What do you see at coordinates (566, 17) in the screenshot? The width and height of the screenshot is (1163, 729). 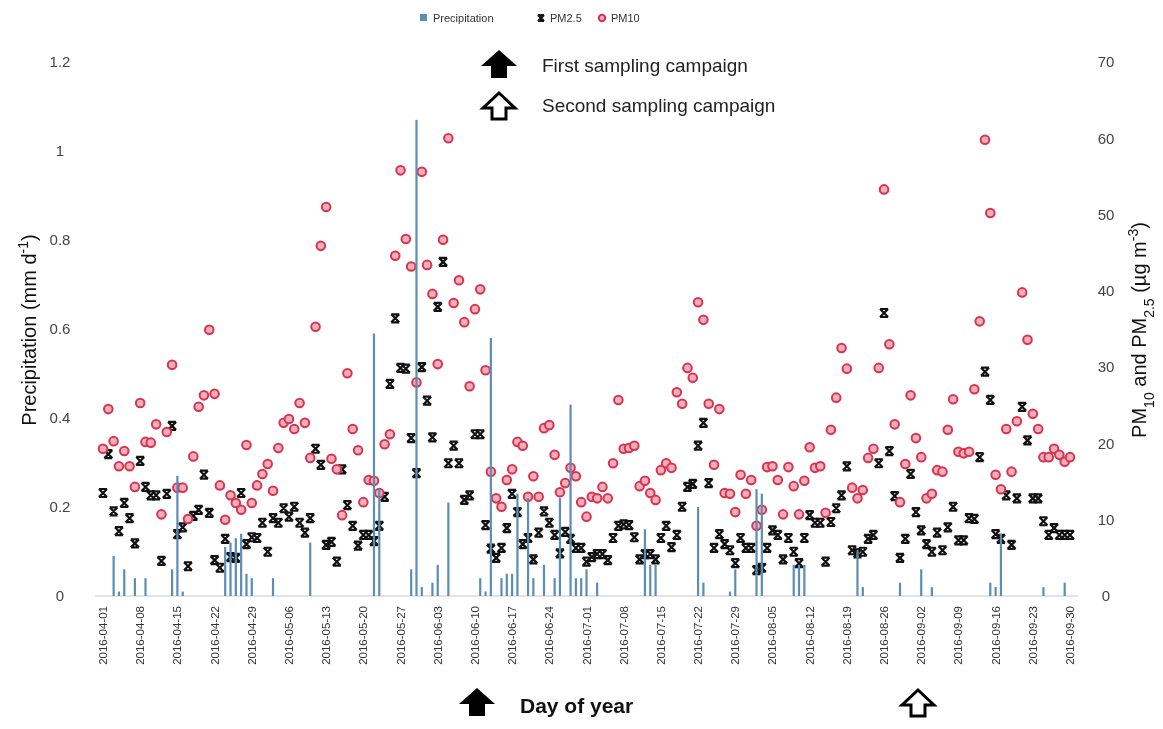 I see `legend-label: PM2.5` at bounding box center [566, 17].